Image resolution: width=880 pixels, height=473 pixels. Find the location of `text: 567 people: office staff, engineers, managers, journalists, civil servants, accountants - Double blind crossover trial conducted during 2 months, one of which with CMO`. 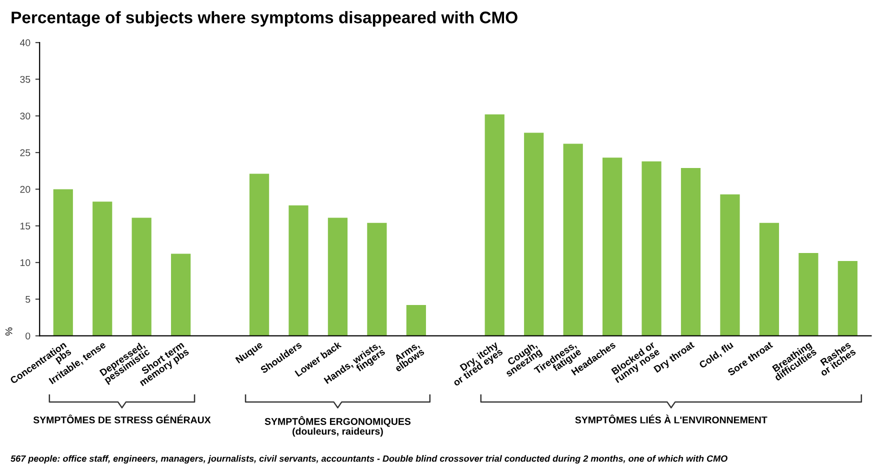

text: 567 people: office staff, engineers, managers, journalists, civil servants, accountants - Double blind crossover trial conducted during 2 months, one of which with CMO is located at coordinates (369, 459).